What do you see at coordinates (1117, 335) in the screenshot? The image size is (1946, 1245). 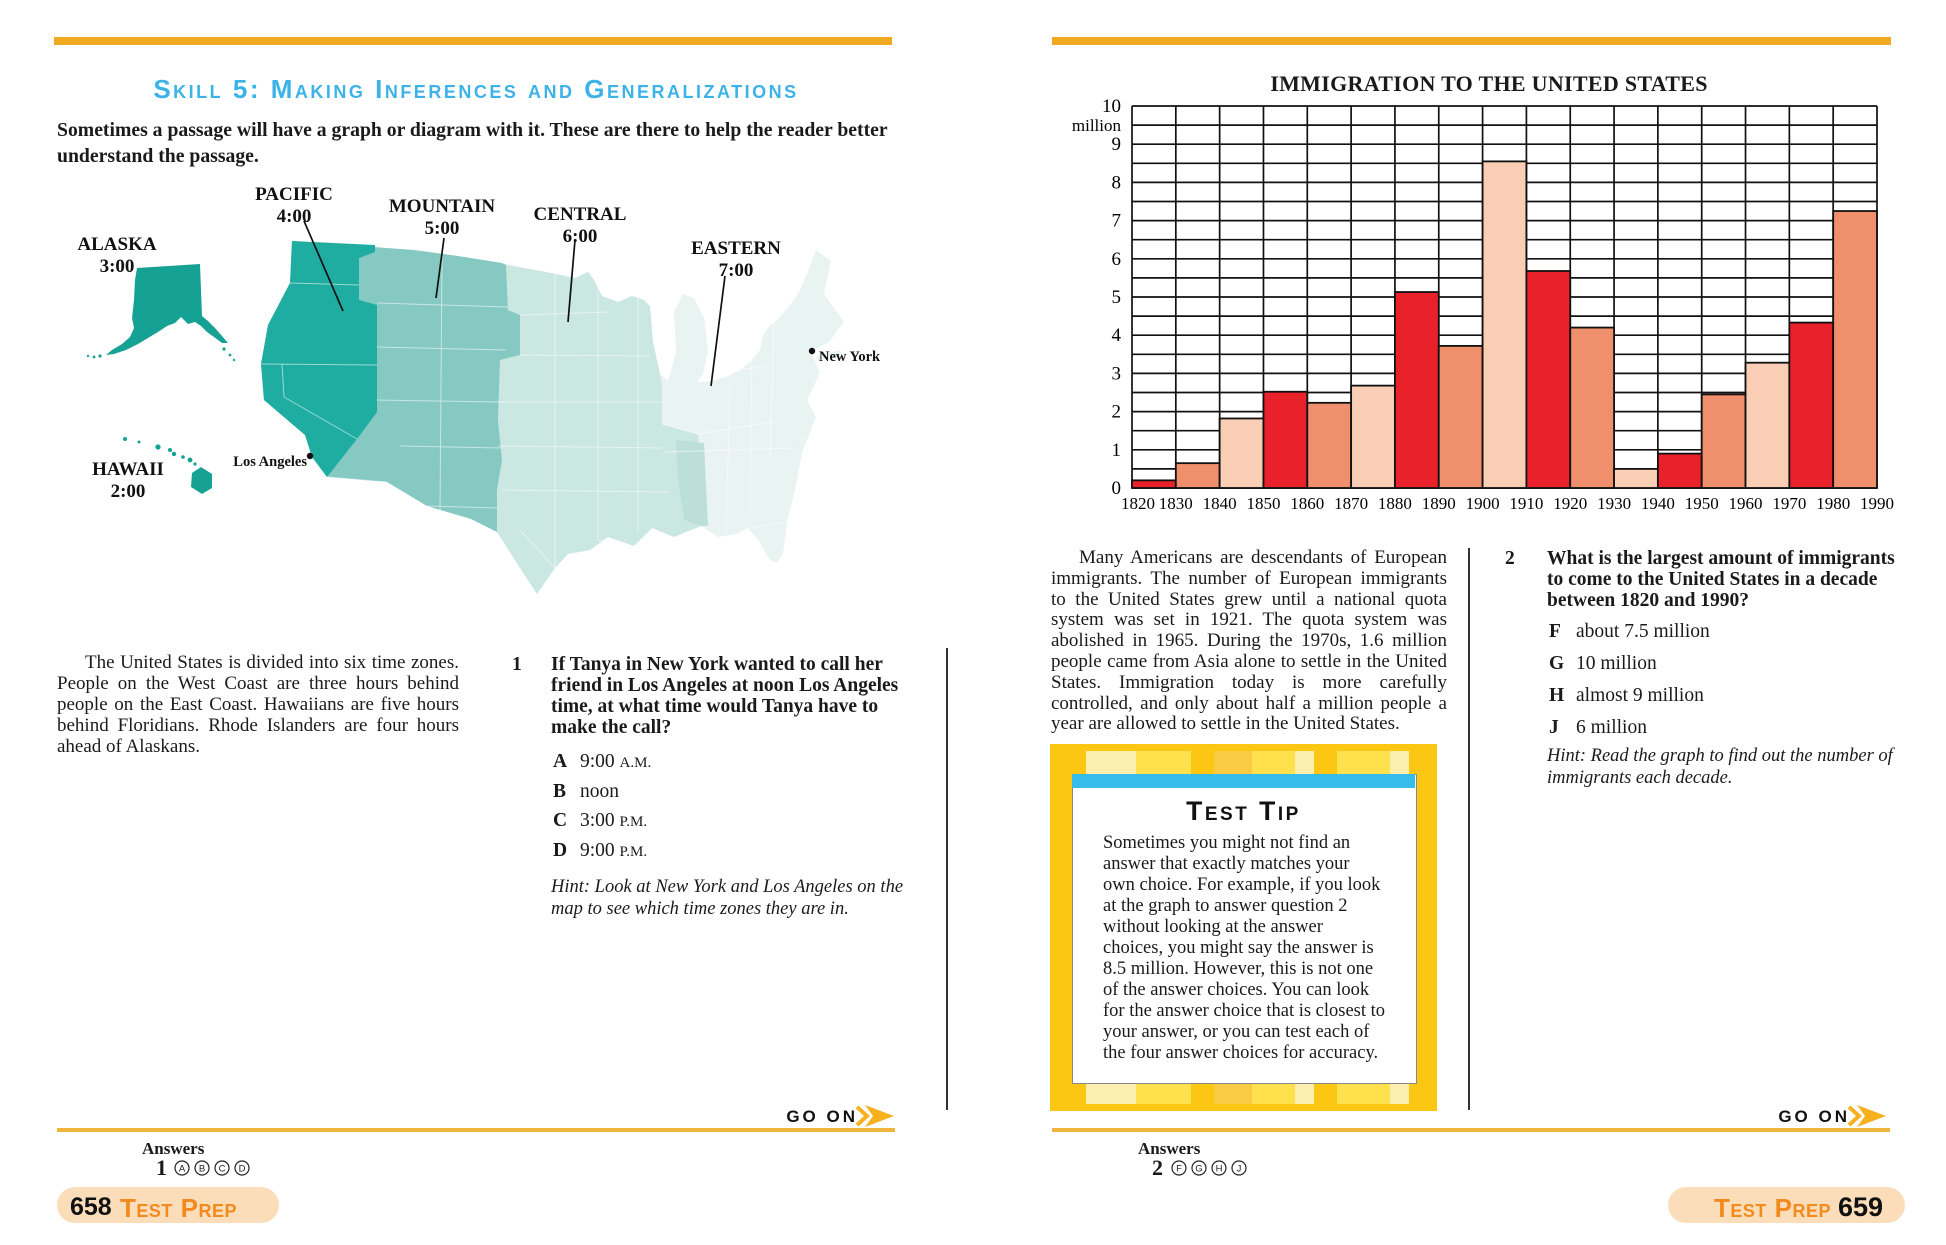 I see `svg-text: 4` at bounding box center [1117, 335].